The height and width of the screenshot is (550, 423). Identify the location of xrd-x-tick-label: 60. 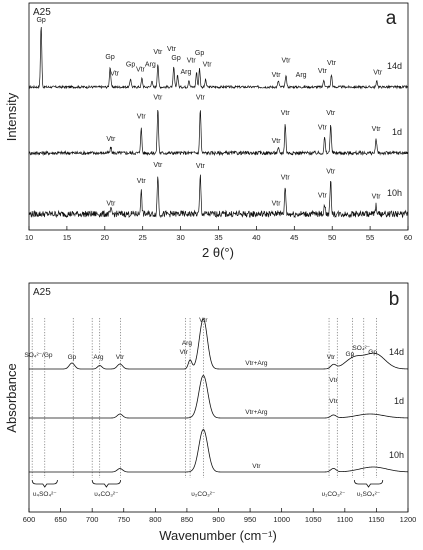
(408, 237).